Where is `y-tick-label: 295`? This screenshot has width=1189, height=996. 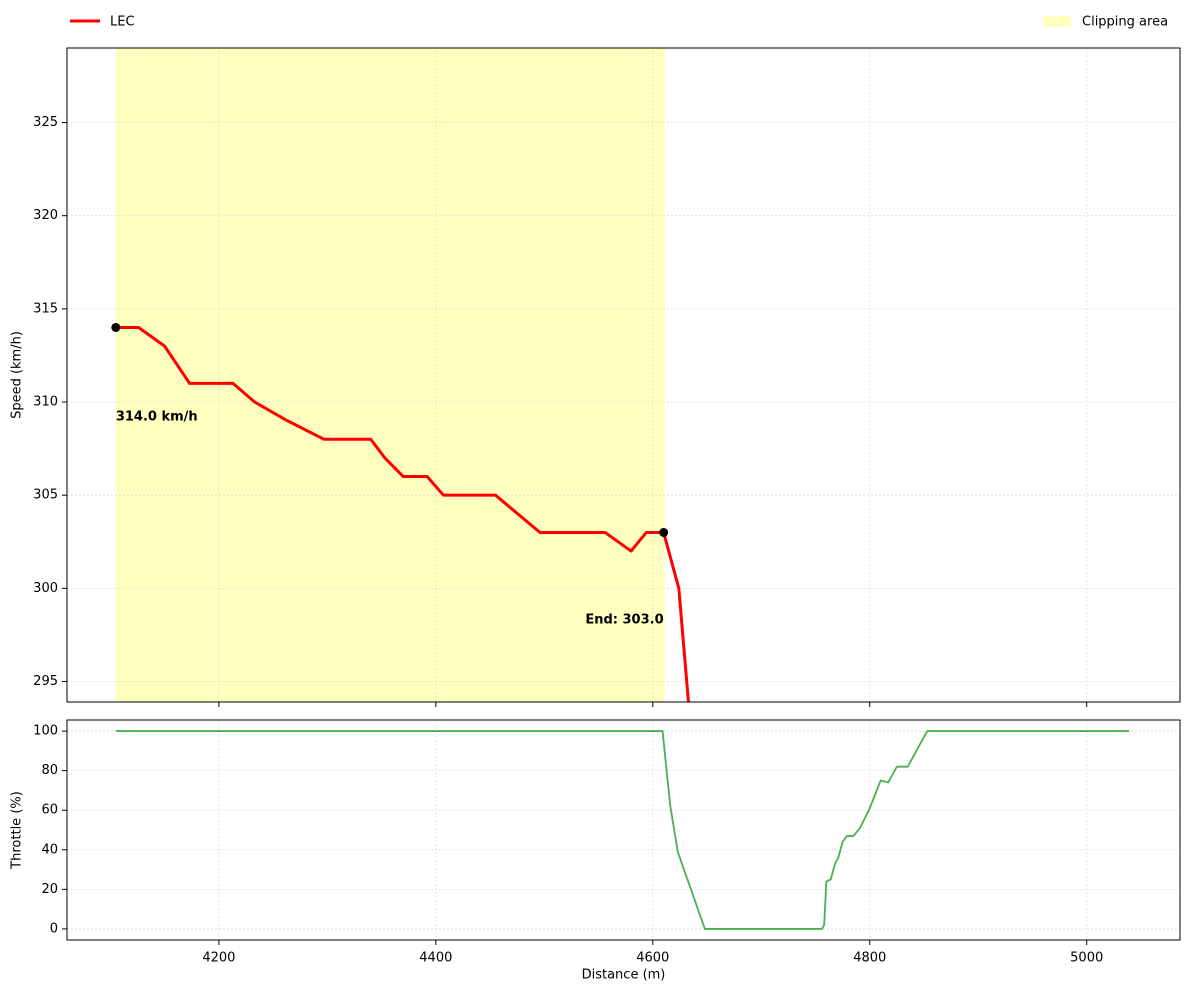
y-tick-label: 295 is located at coordinates (45, 681).